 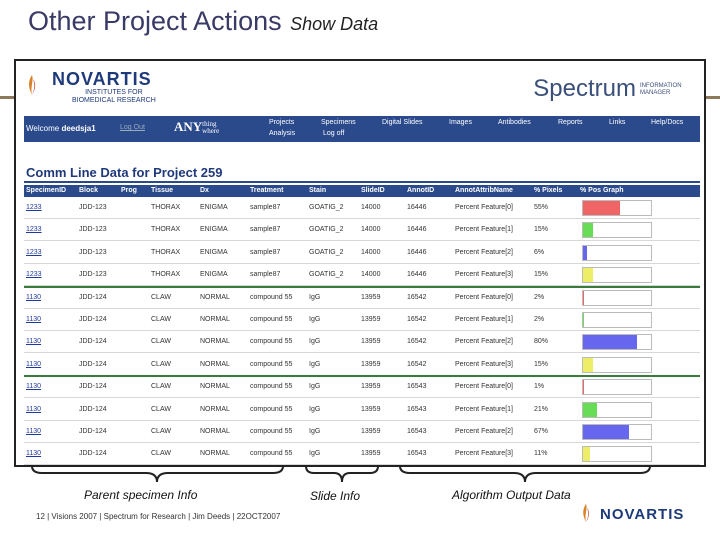 What do you see at coordinates (318, 190) in the screenshot?
I see `column-header: Stain` at bounding box center [318, 190].